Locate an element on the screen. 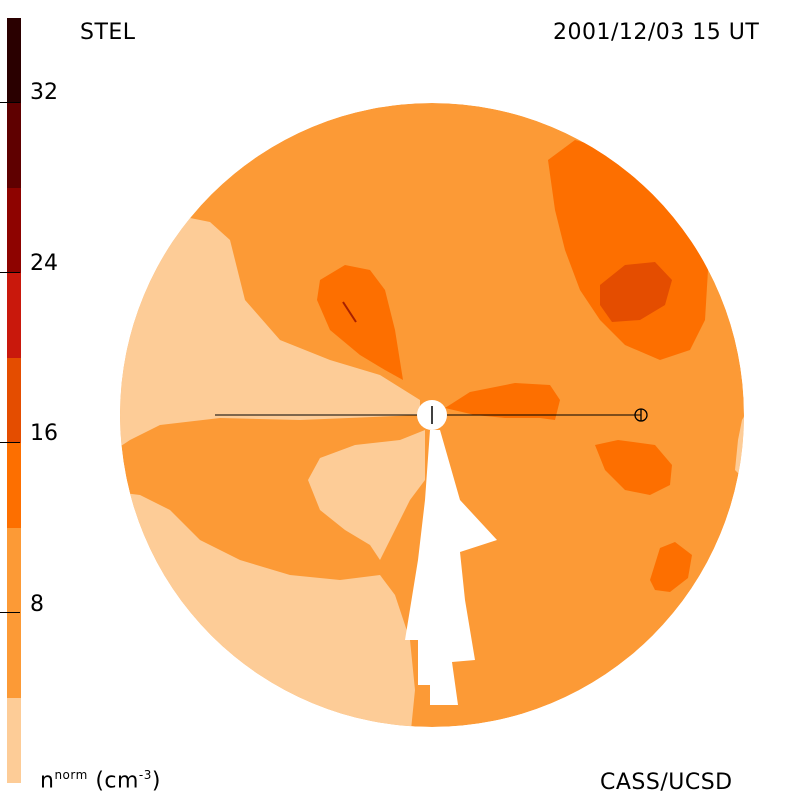 This screenshot has width=800, height=800. density-symbol: n is located at coordinates (47, 781).